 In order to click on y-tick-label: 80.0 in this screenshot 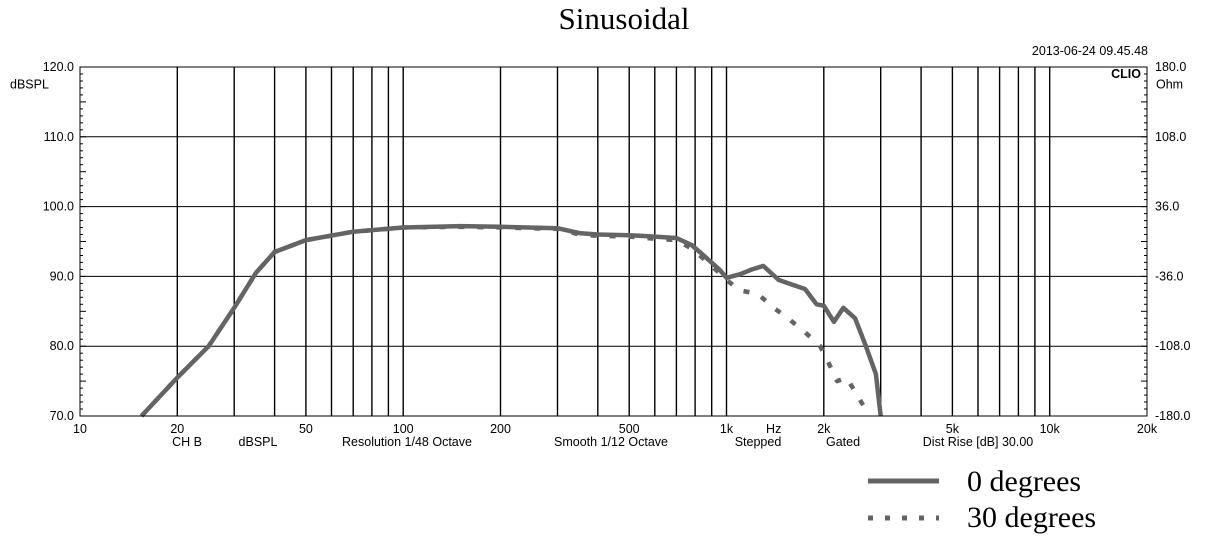, I will do `click(62, 346)`.